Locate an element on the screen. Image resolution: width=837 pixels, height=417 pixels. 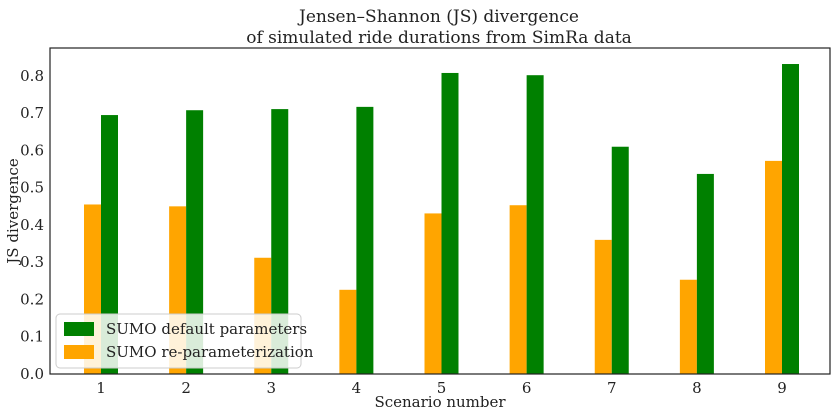
x-tick-label-2: 2 is located at coordinates (186, 388).